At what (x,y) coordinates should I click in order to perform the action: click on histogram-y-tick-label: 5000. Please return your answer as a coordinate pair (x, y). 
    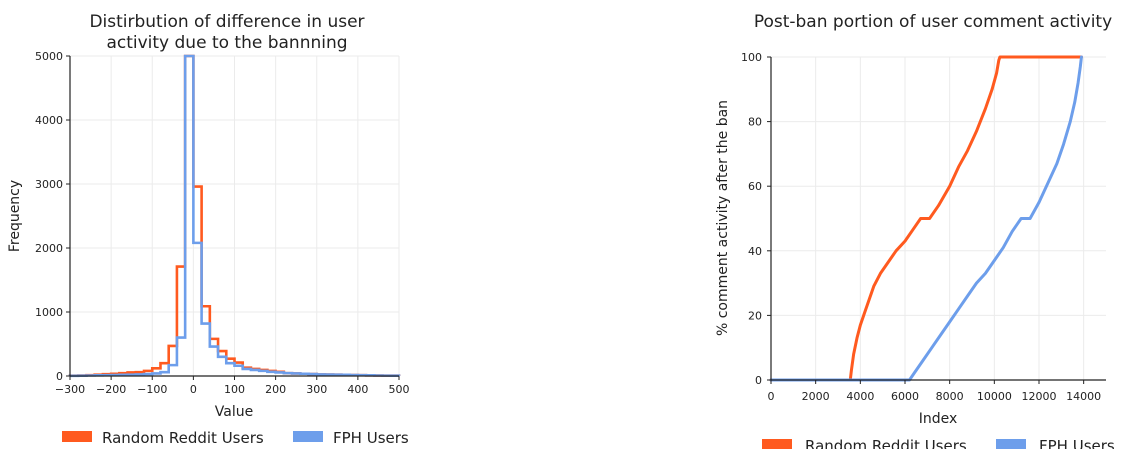
    Looking at the image, I should click on (49, 56).